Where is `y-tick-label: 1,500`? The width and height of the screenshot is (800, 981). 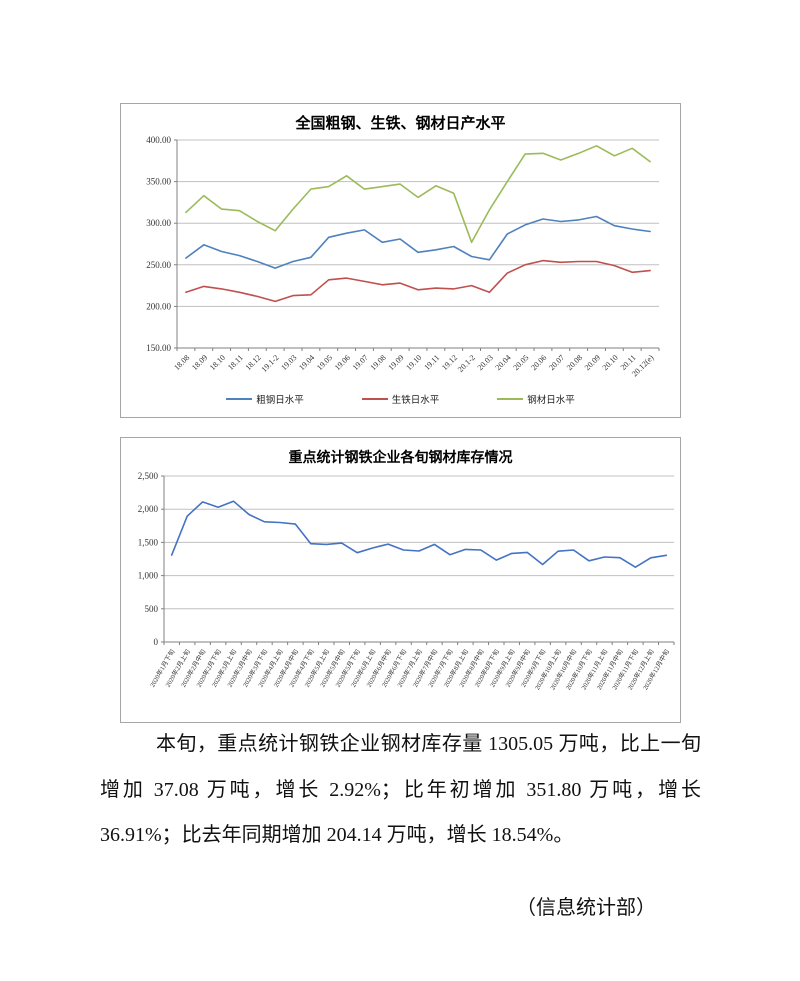
y-tick-label: 1,500 is located at coordinates (148, 542).